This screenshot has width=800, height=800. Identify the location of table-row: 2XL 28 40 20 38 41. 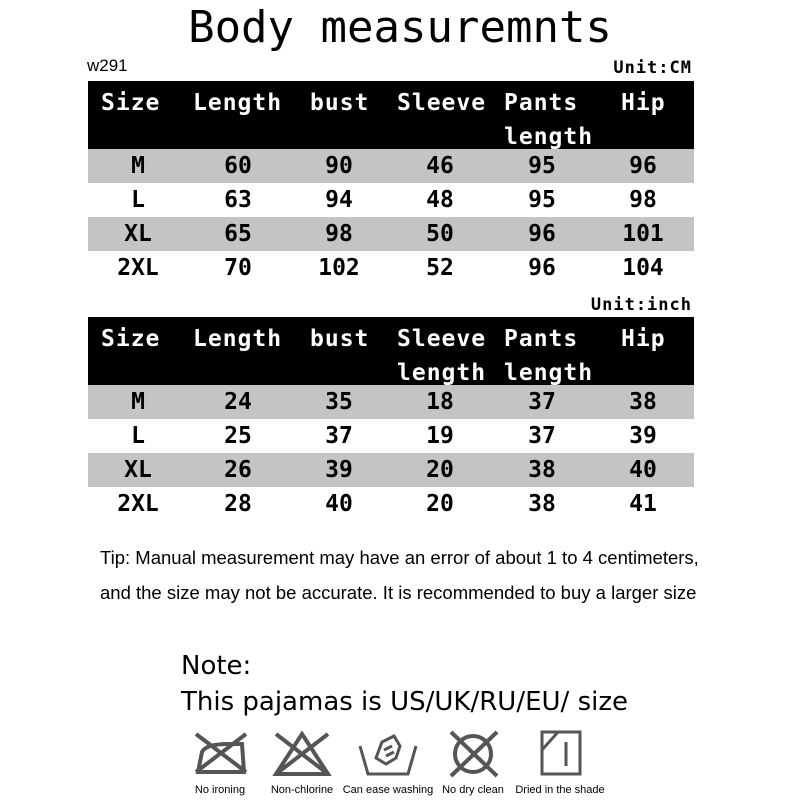
(391, 504).